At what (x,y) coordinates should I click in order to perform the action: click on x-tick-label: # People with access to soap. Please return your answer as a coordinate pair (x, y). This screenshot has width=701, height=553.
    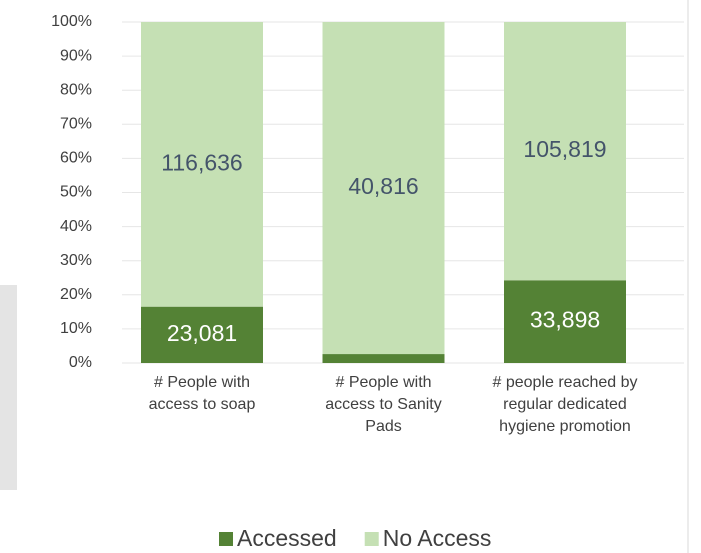
    Looking at the image, I should click on (202, 393).